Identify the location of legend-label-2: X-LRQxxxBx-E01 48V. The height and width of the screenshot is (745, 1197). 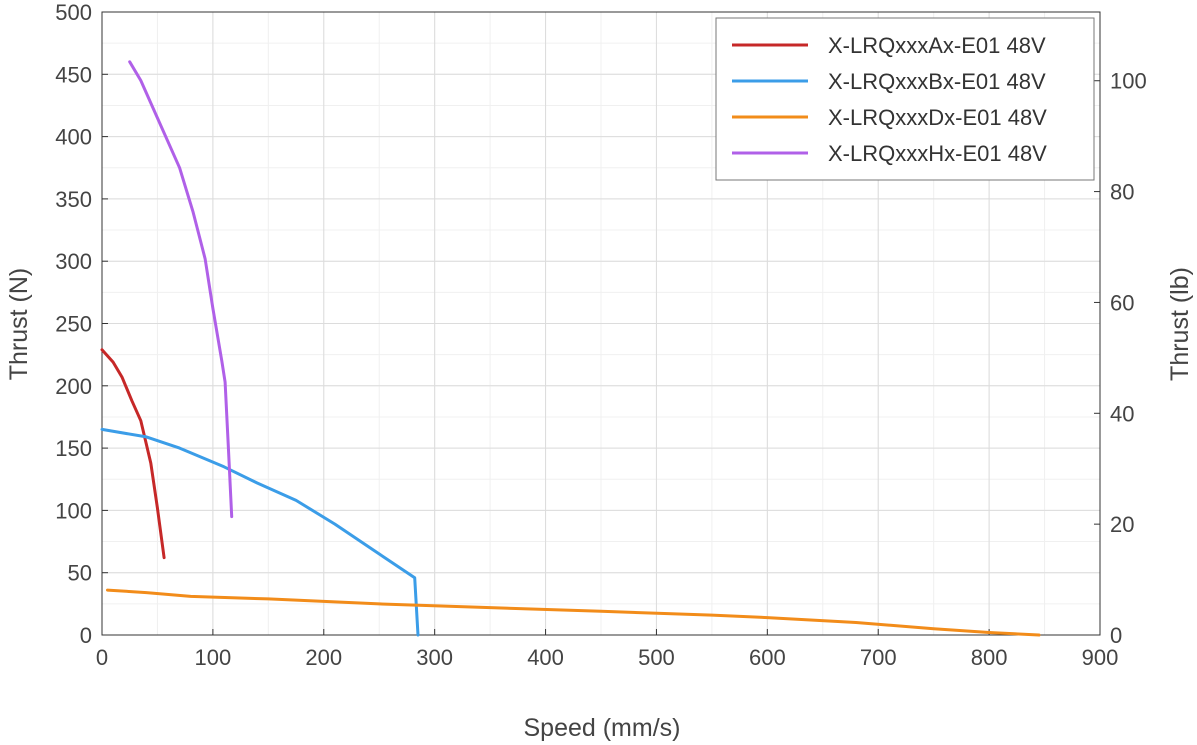
(937, 81).